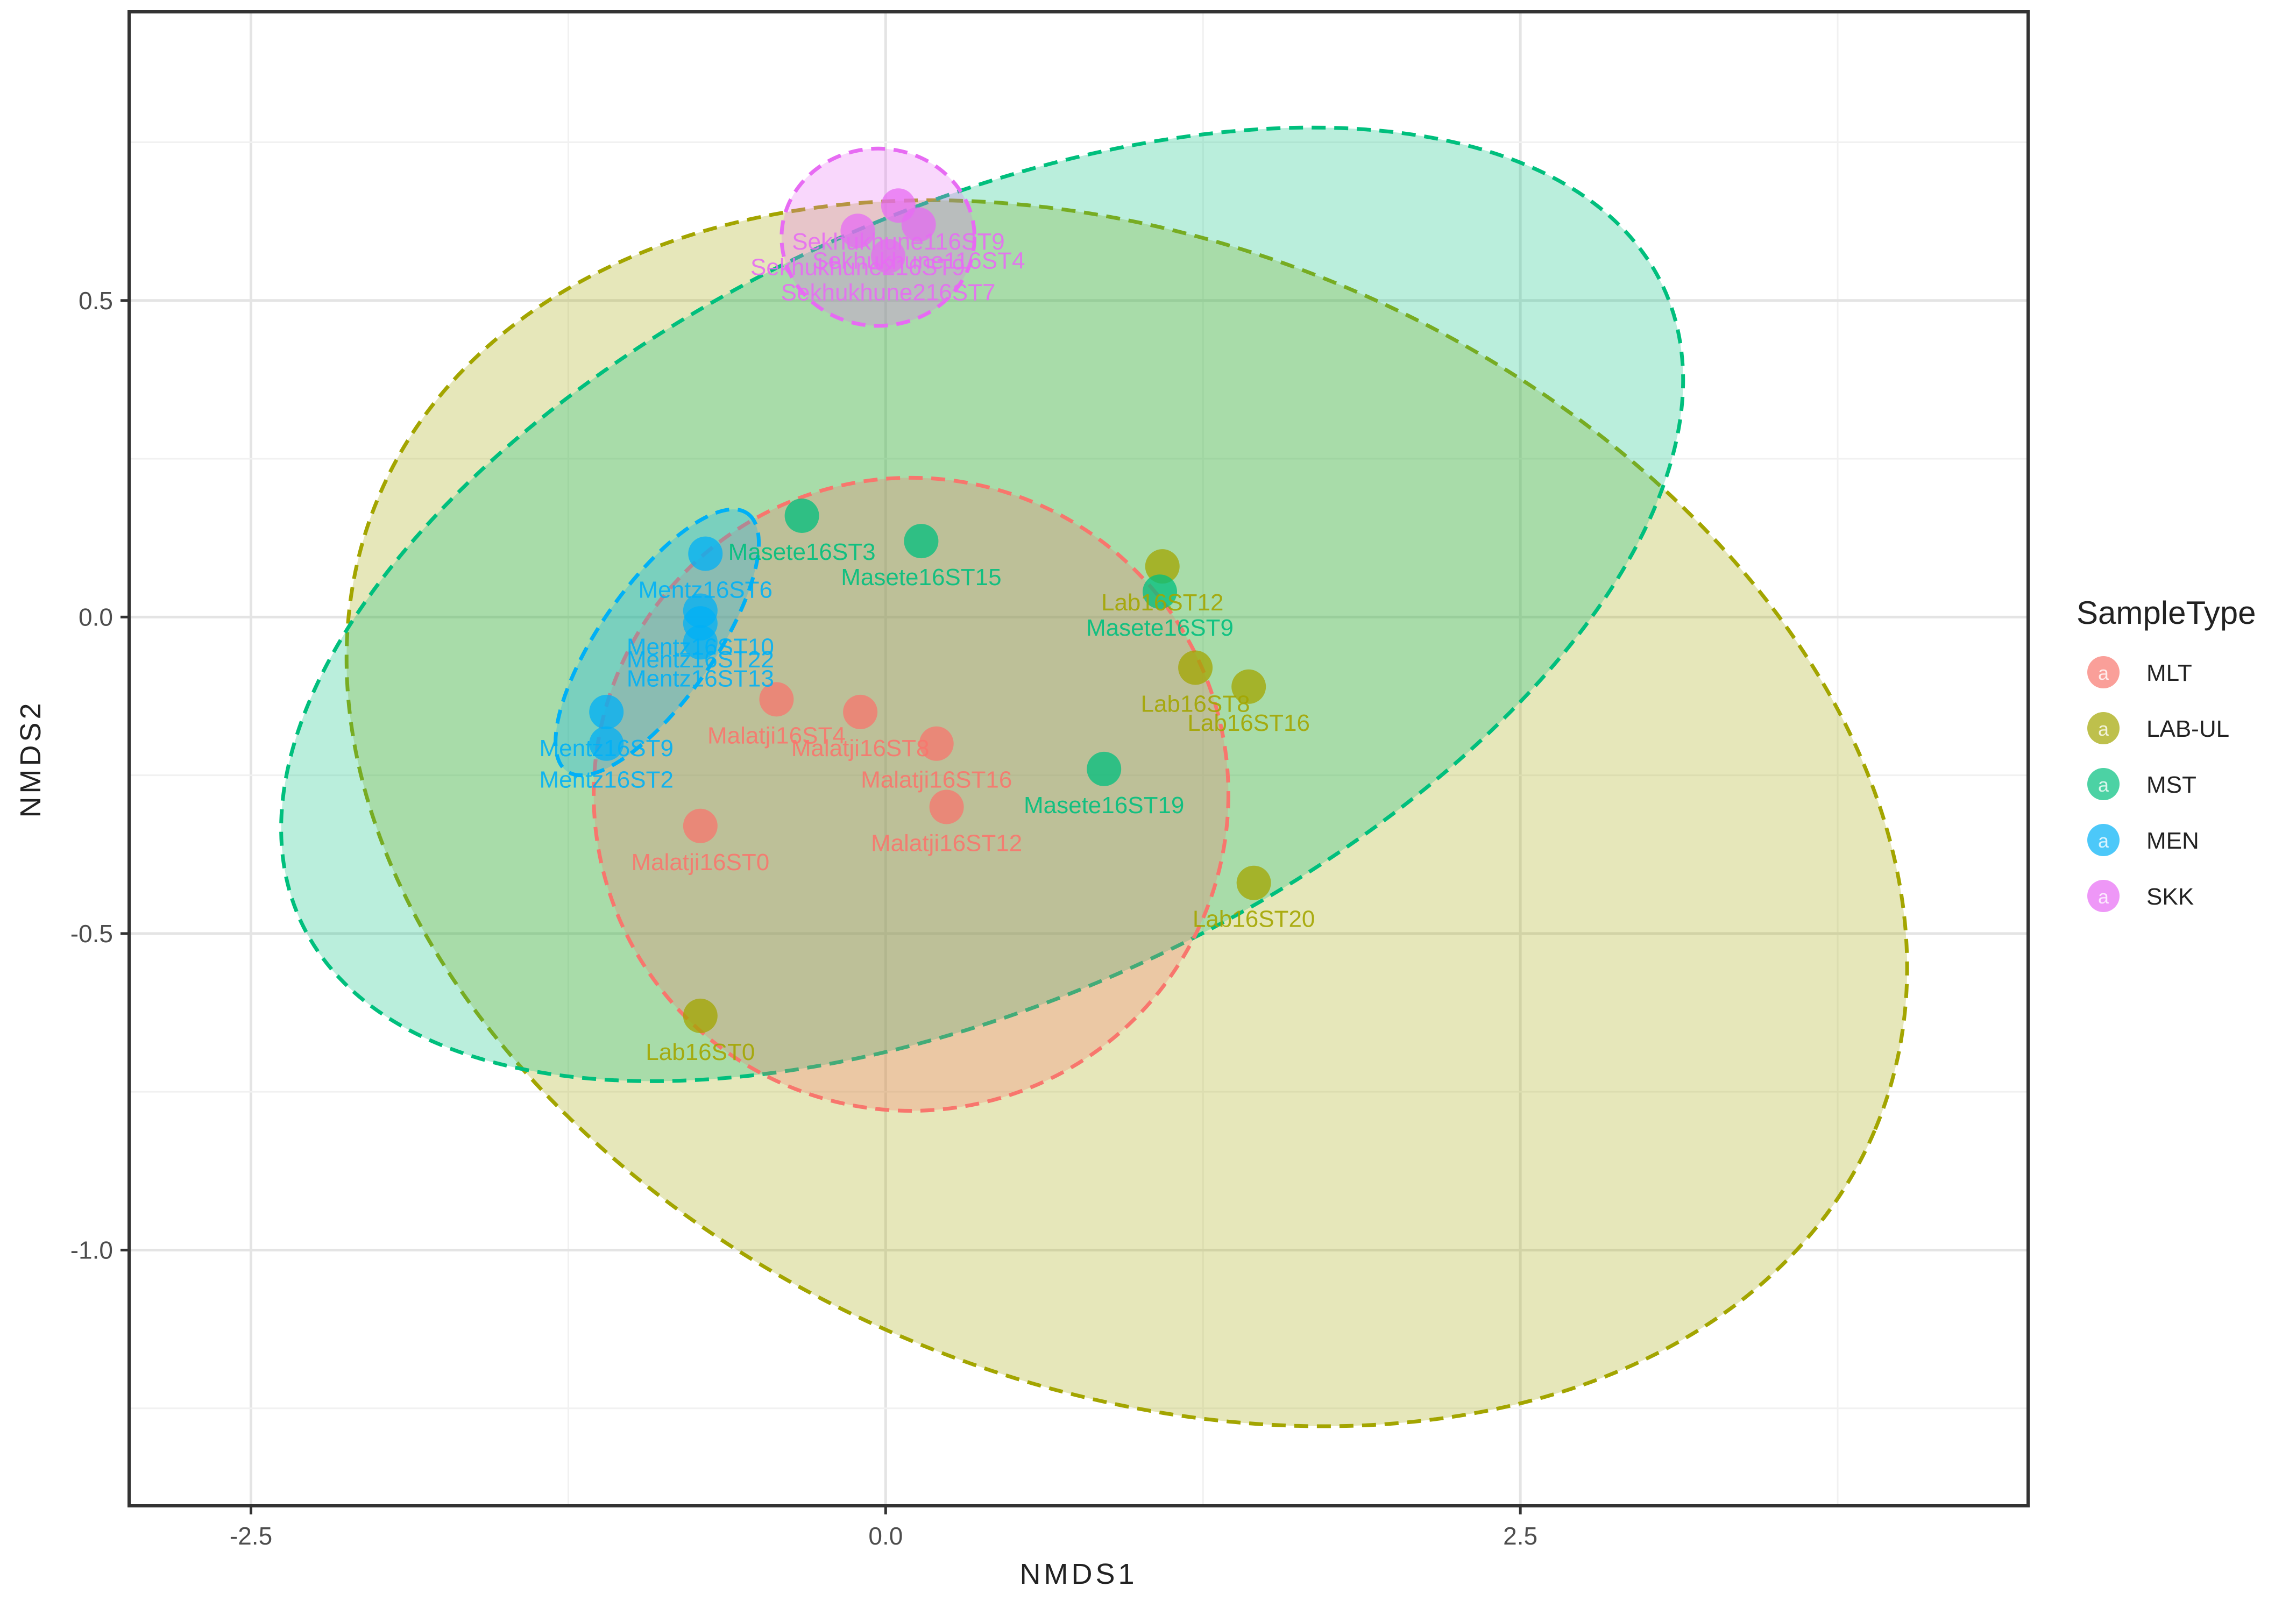 Image resolution: width=2296 pixels, height=1601 pixels. What do you see at coordinates (706, 590) in the screenshot?
I see `point-label: Mentz16ST6` at bounding box center [706, 590].